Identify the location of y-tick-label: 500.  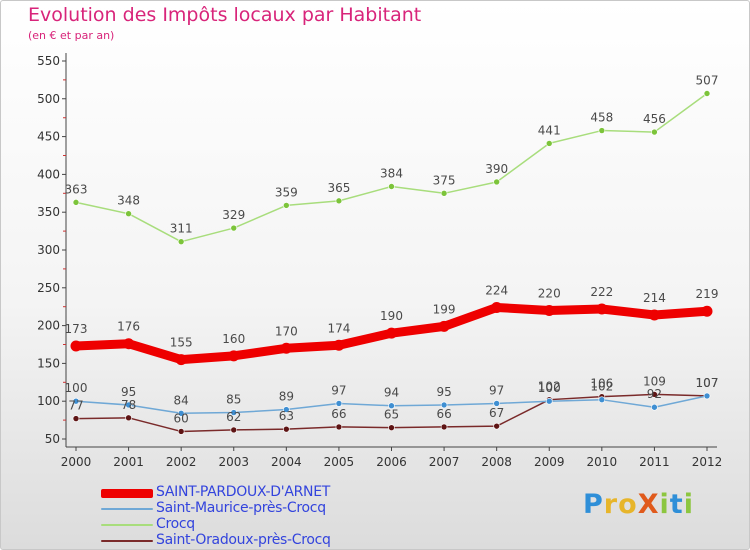
(48, 99).